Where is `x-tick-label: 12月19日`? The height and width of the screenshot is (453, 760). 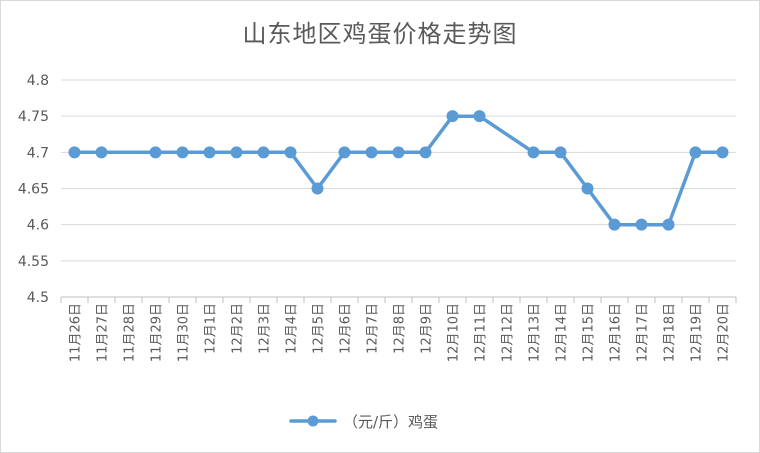 x-tick-label: 12月19日 is located at coordinates (697, 332).